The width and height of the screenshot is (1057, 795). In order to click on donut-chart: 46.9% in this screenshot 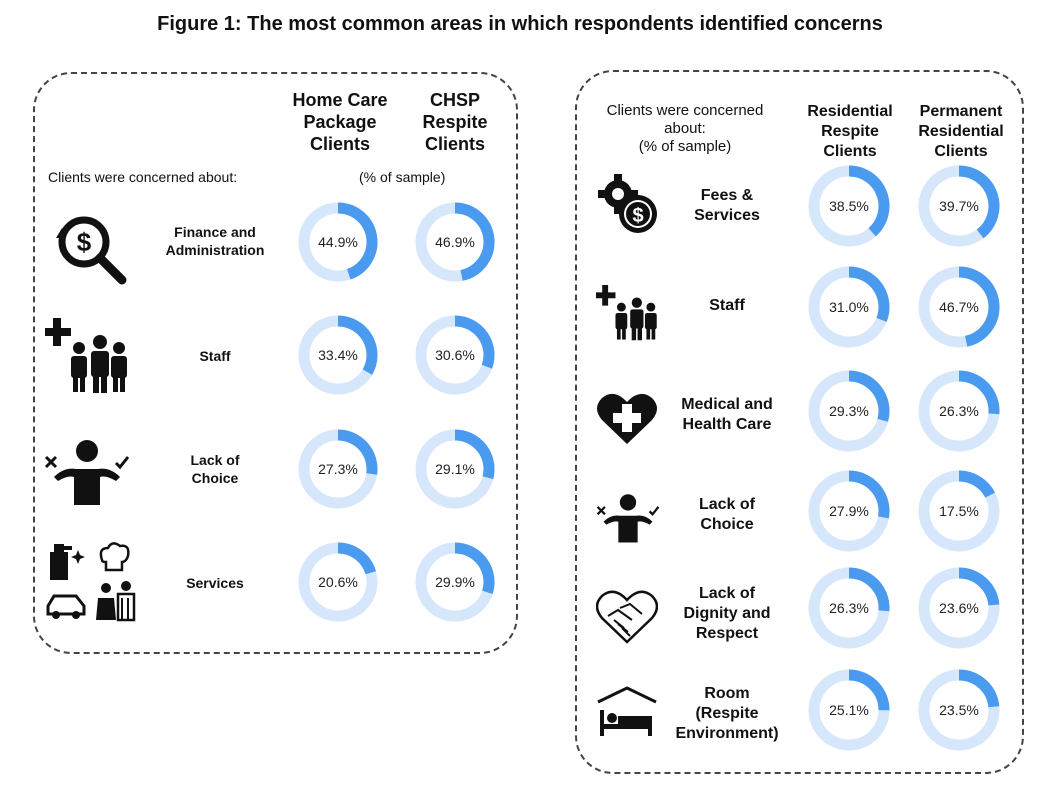, I will do `click(455, 242)`.